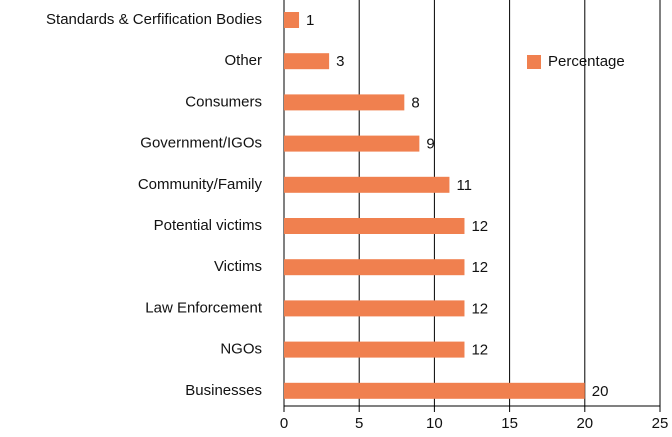  Describe the element at coordinates (340, 61) in the screenshot. I see `data-label: 3` at that location.